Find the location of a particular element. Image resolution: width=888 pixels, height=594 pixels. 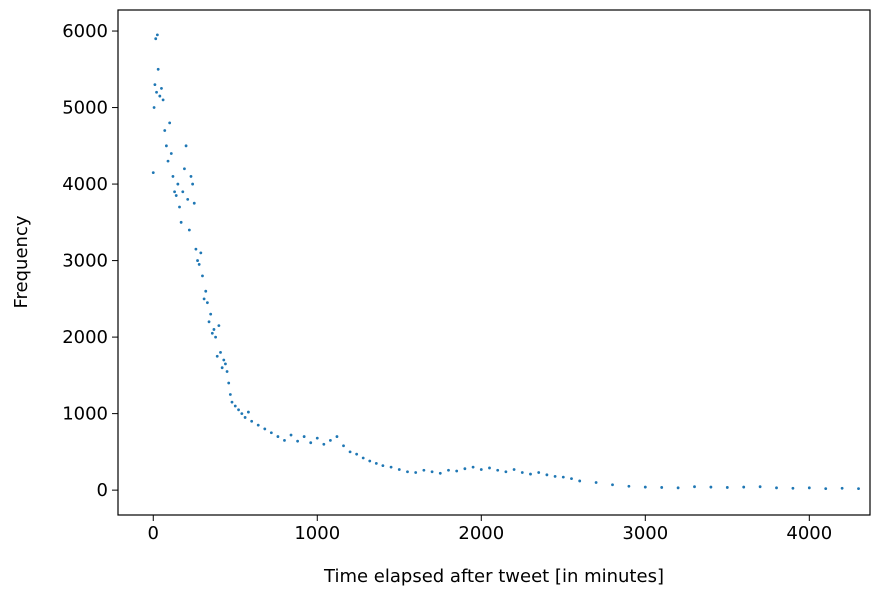

y-tick-label: 4000 is located at coordinates (85, 184).